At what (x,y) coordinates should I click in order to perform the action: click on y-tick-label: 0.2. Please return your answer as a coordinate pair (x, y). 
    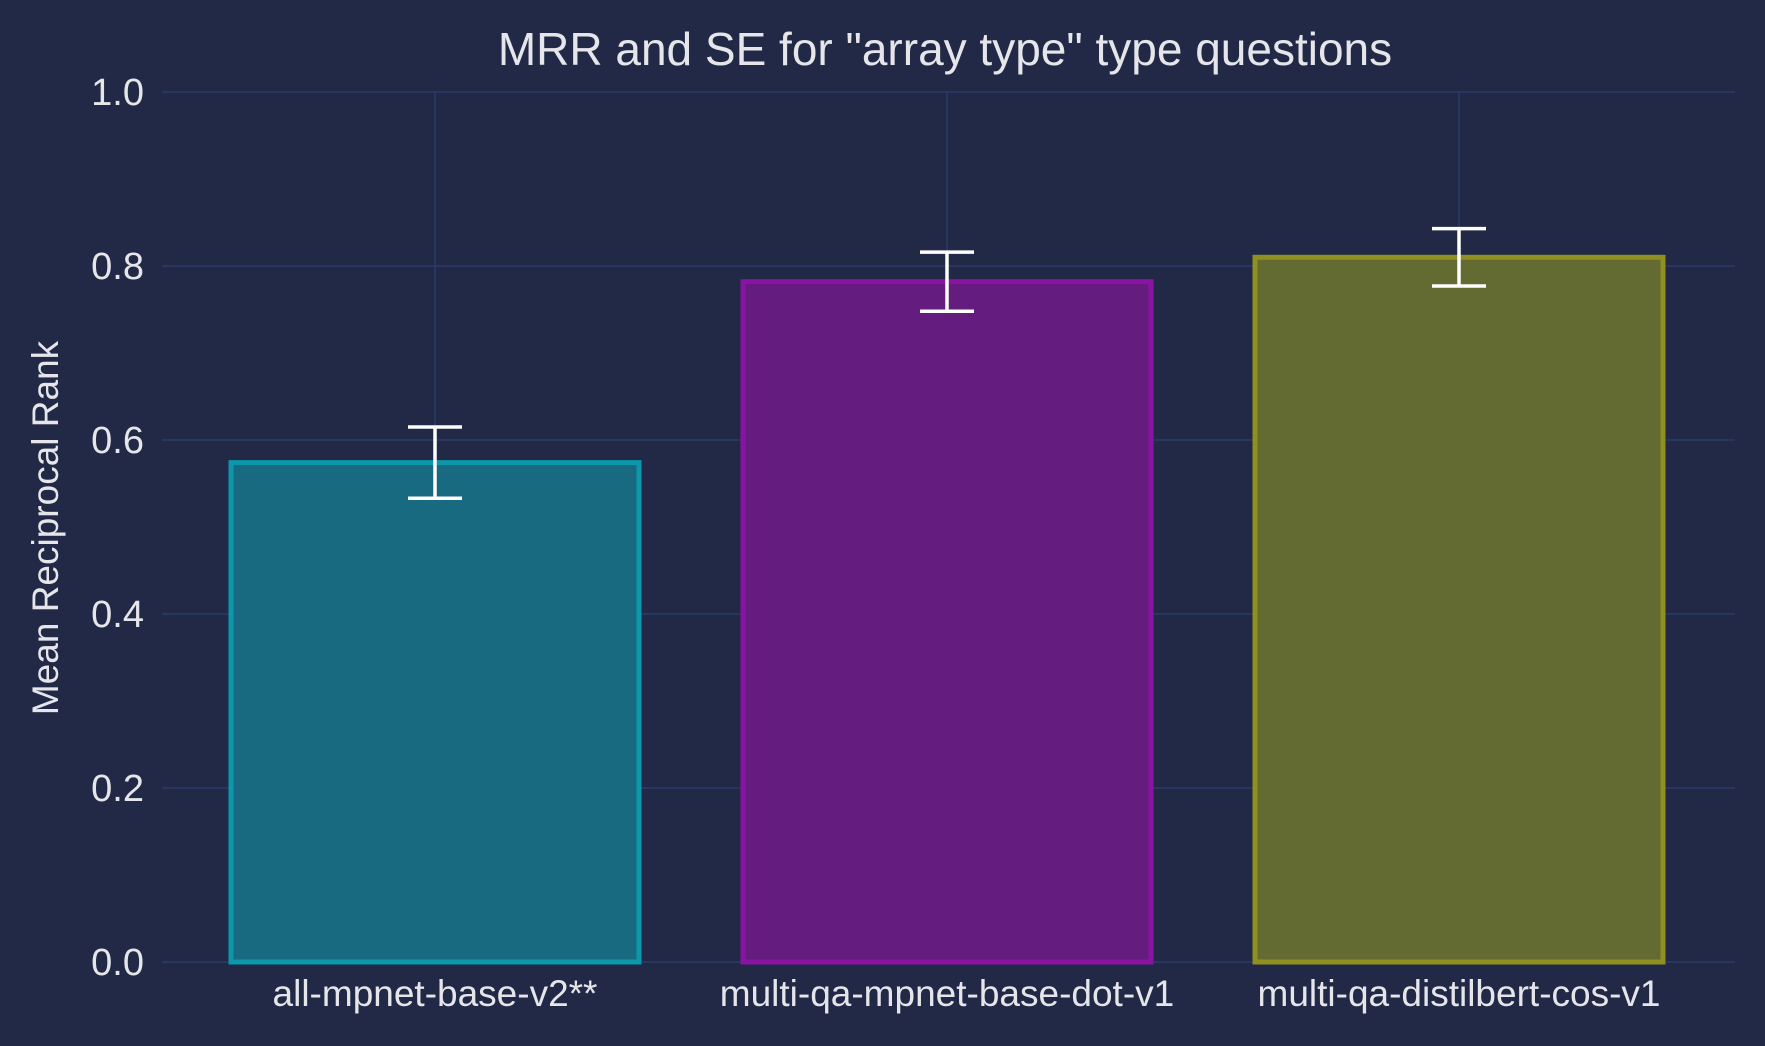
    Looking at the image, I should click on (117, 789).